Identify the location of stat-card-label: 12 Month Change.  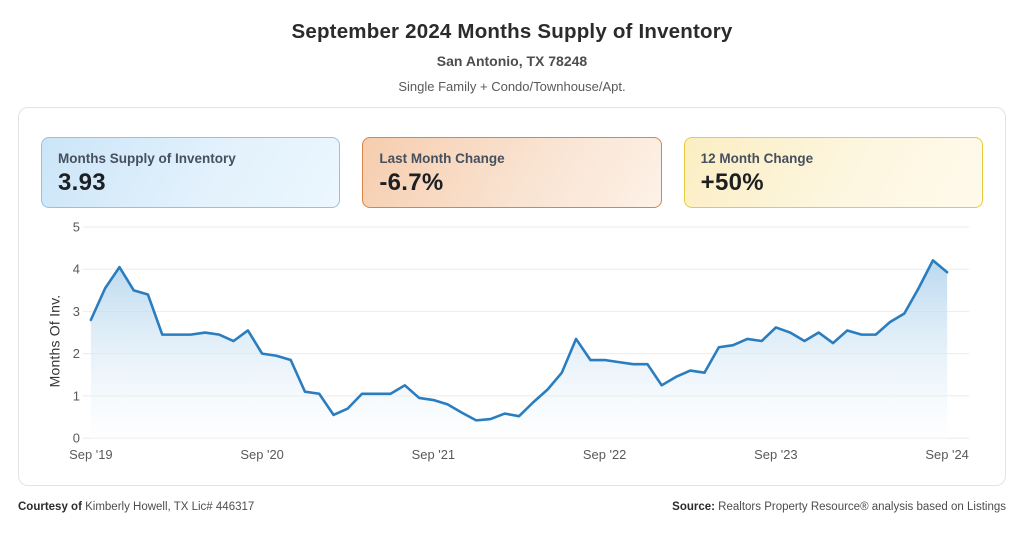
(757, 158).